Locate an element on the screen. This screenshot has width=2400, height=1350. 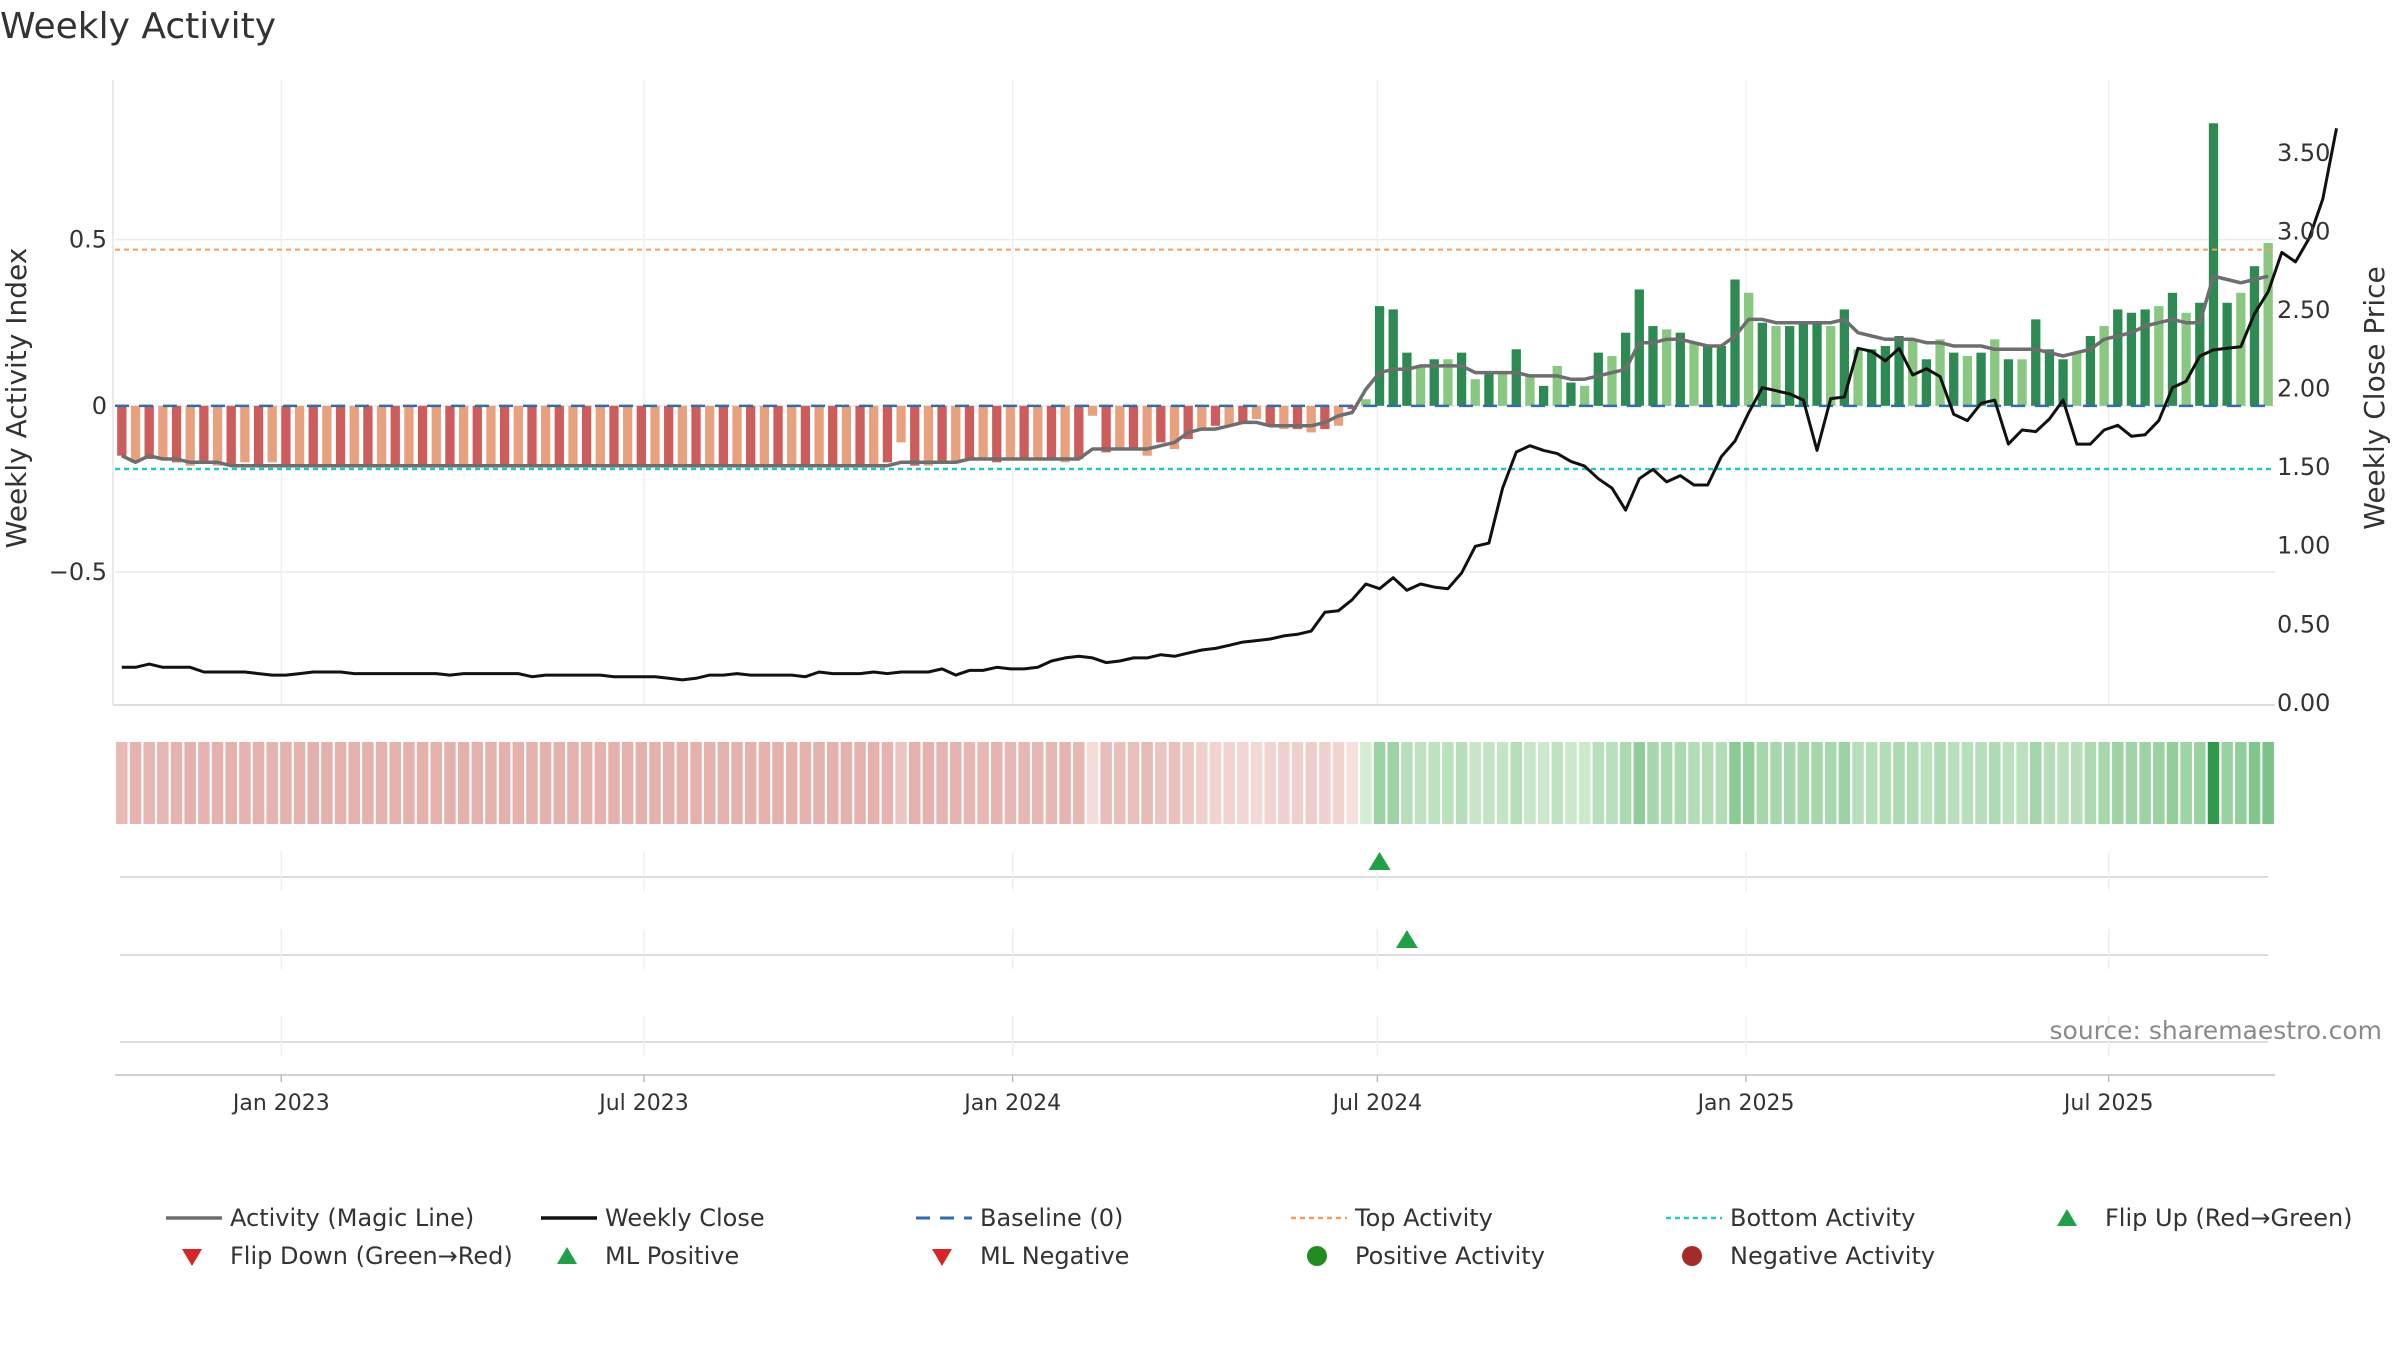
y-axis-right-label: Weekly Close Price is located at coordinates (2374, 397).